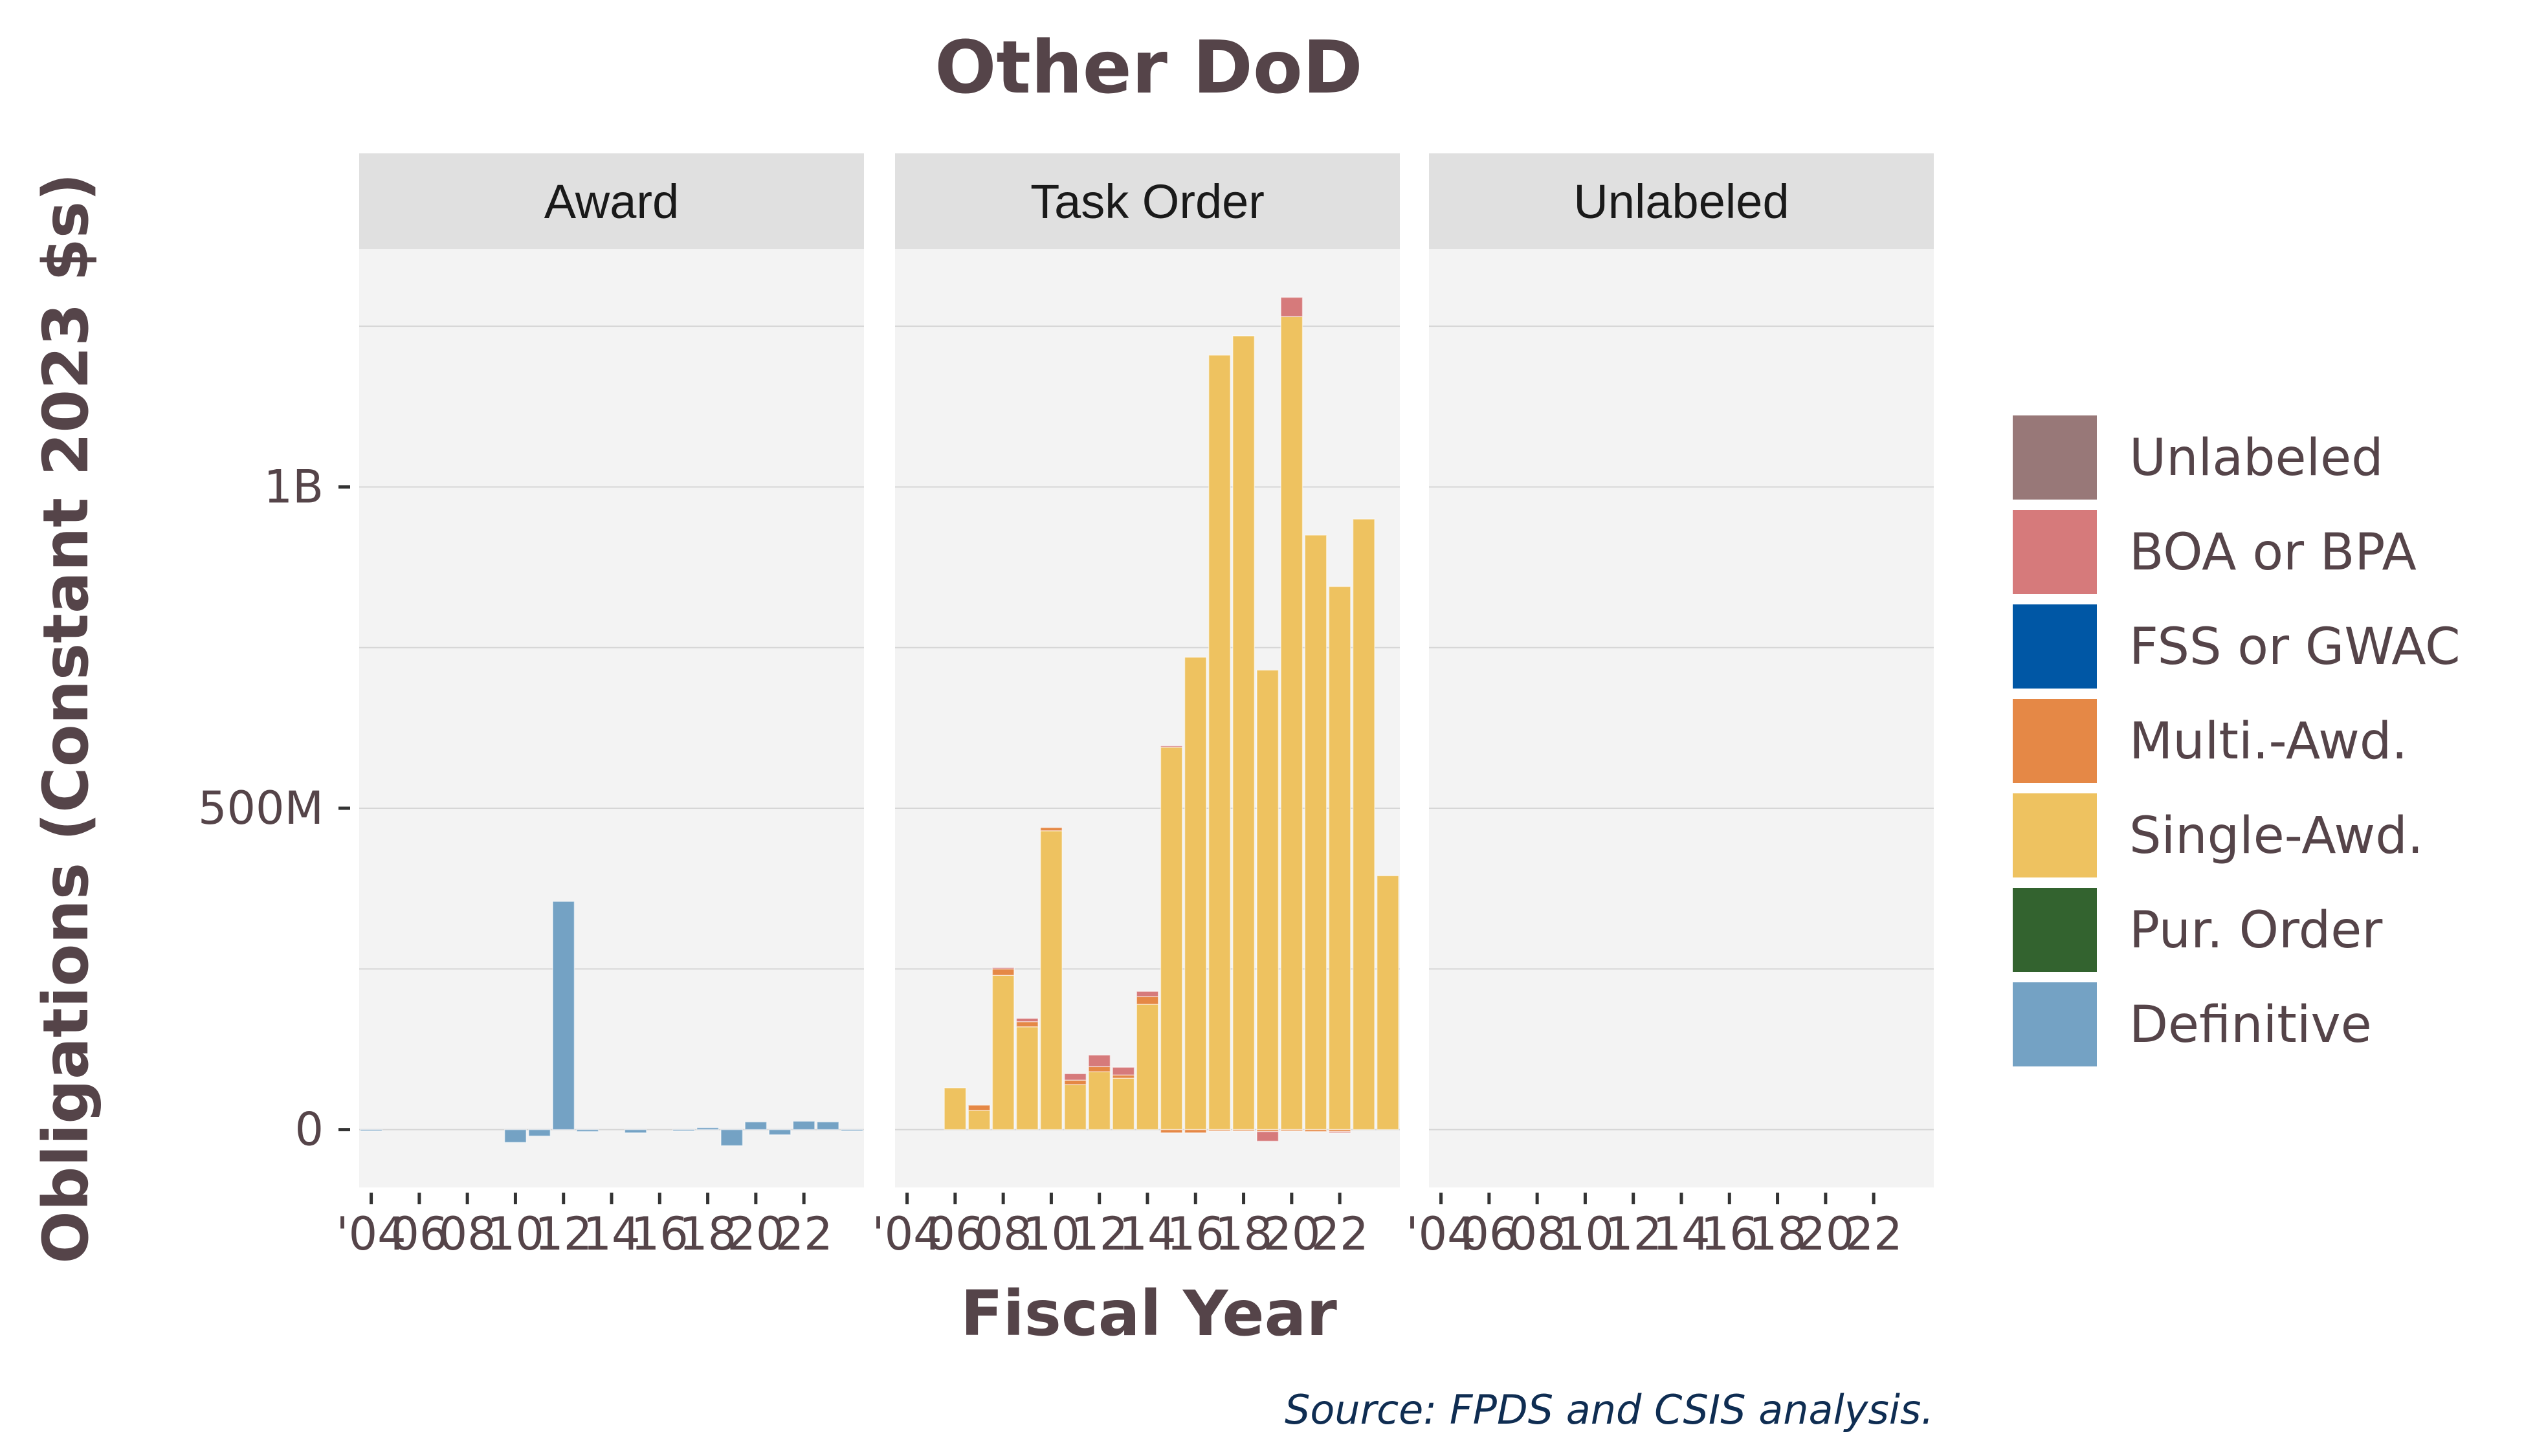 Image resolution: width=2524 pixels, height=1456 pixels. I want to click on y-tick-label: 0, so click(309, 1129).